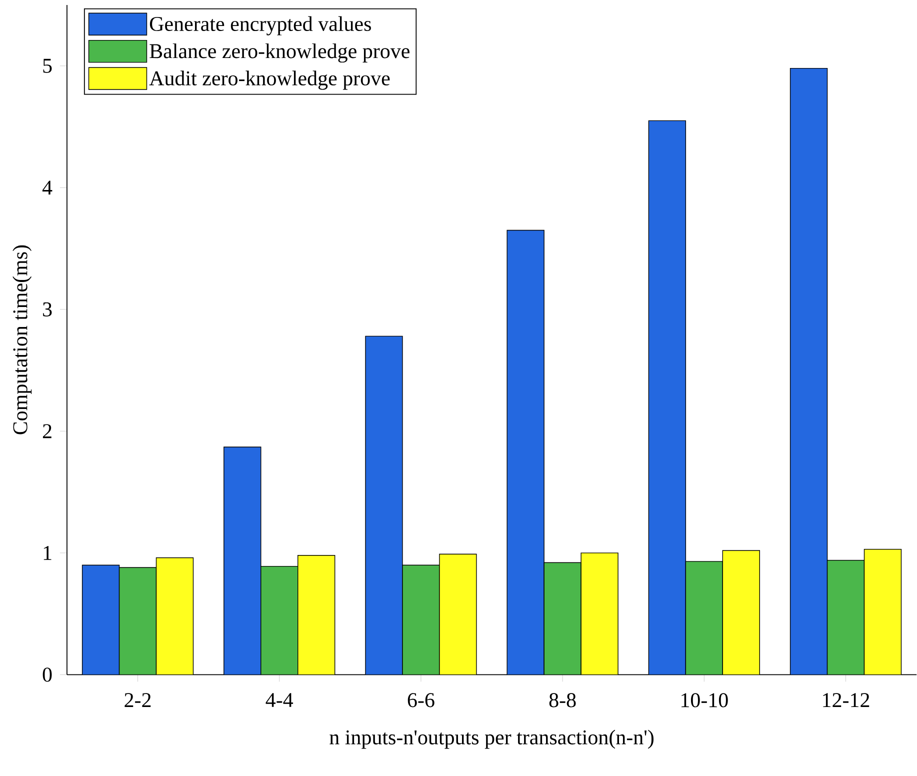 Image resolution: width=917 pixels, height=776 pixels. Describe the element at coordinates (22, 340) in the screenshot. I see `y-axis-title: Computation time(ms)` at that location.